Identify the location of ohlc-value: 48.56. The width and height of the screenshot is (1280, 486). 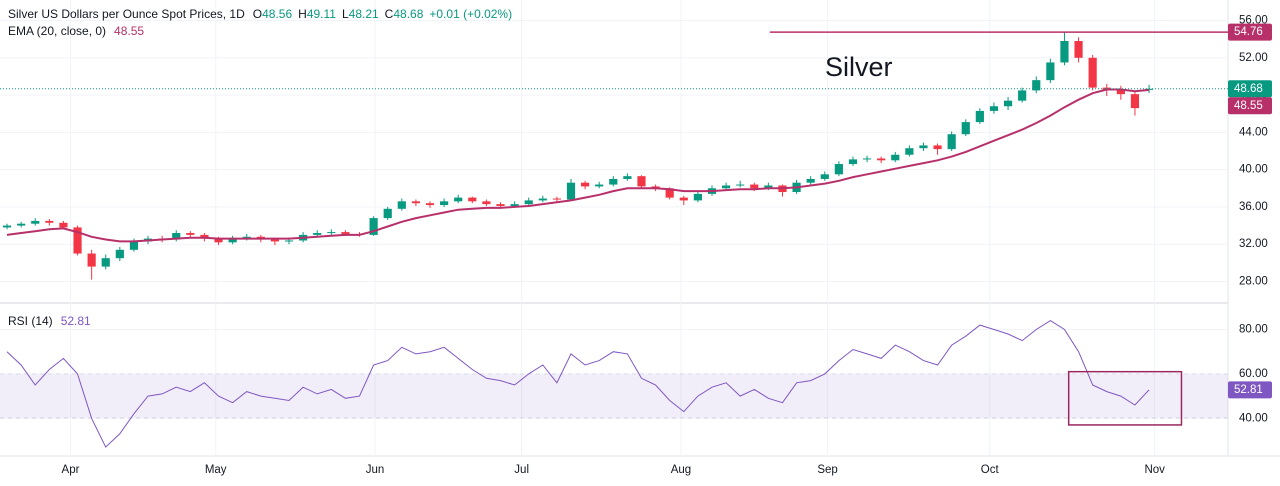
(277, 14).